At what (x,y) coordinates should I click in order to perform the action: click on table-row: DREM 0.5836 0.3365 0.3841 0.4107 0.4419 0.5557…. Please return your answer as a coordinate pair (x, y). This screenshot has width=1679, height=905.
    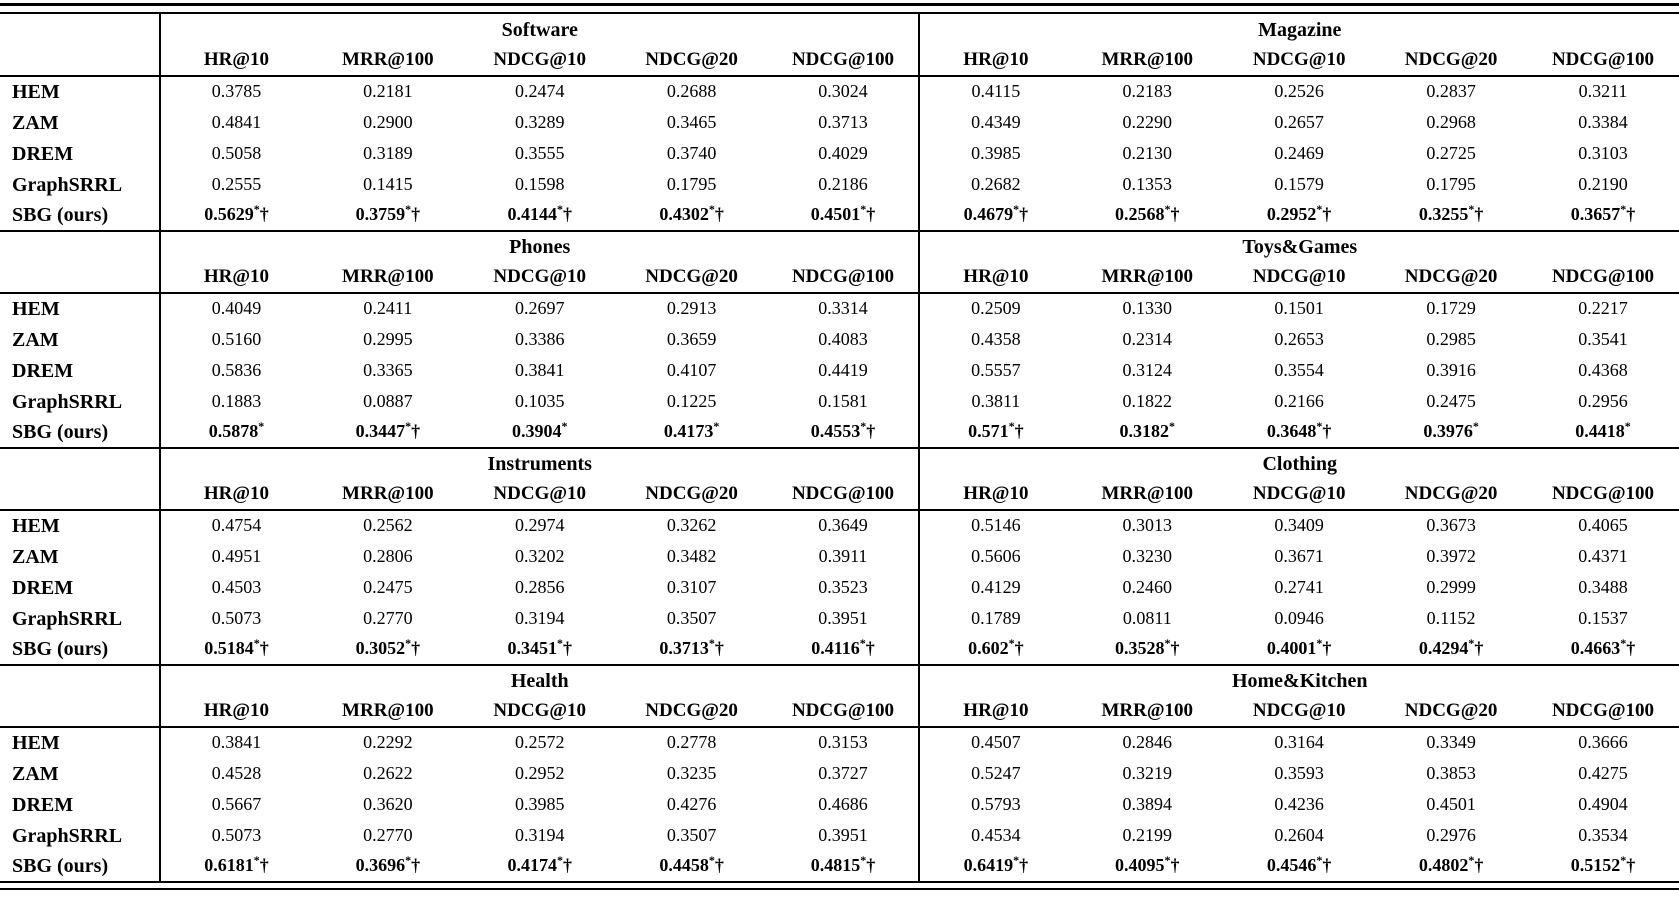
    Looking at the image, I should click on (839, 370).